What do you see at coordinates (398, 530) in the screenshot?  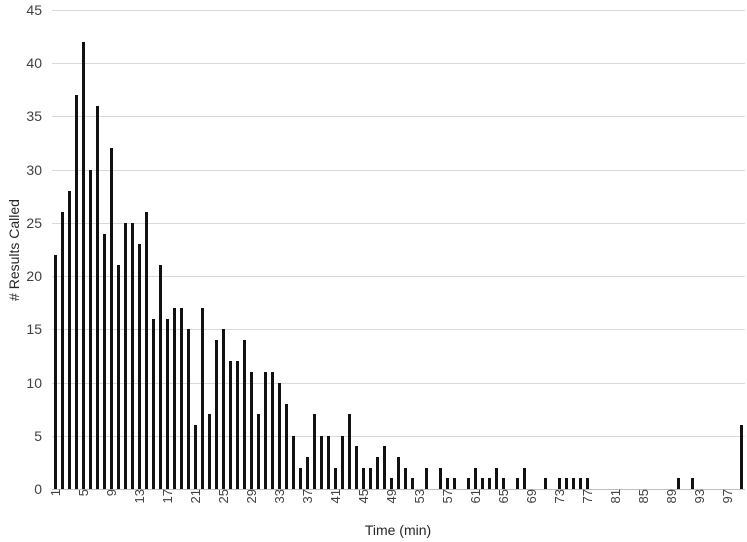 I see `x-axis-title: Time (min)` at bounding box center [398, 530].